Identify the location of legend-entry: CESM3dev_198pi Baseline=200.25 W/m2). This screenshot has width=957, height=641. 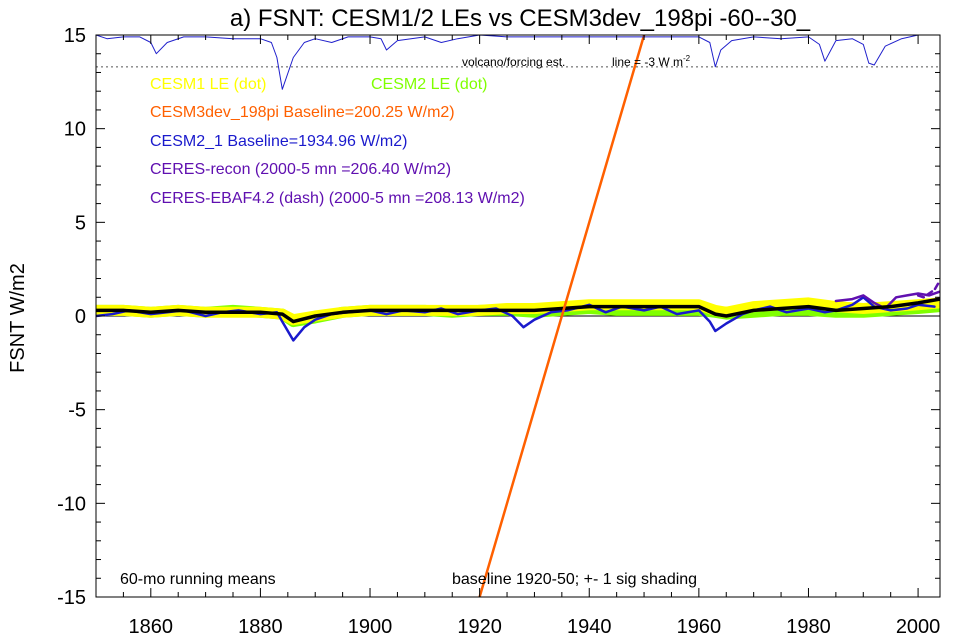
(302, 112).